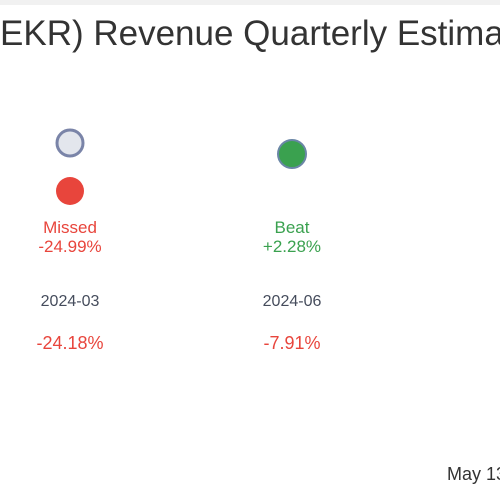 This screenshot has height=500, width=500. I want to click on top-divider, so click(250, 2).